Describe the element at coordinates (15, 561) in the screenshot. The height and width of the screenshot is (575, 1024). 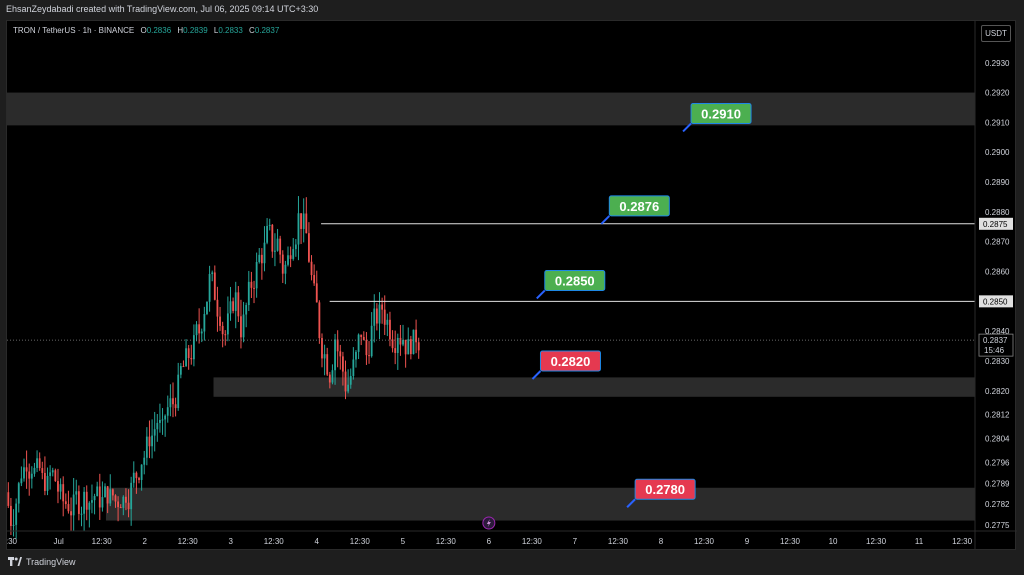
I see `tradingview-logo-icon` at that location.